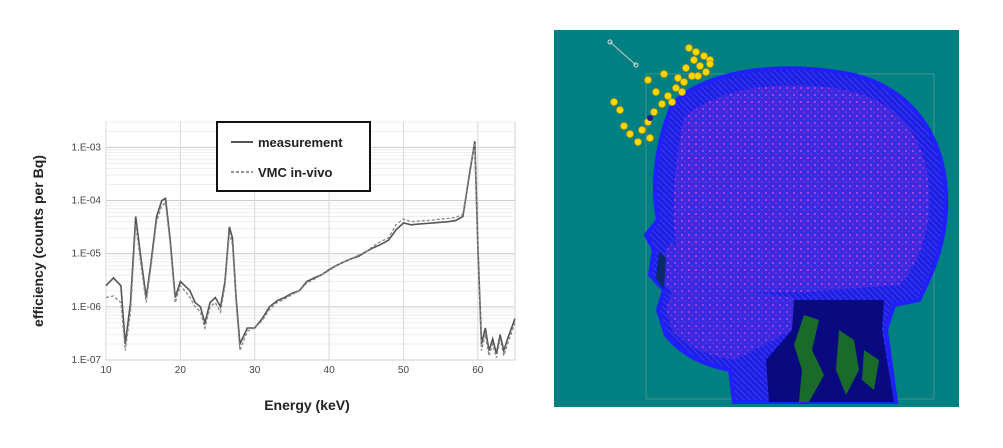  I want to click on x-tick-label: 30, so click(255, 370).